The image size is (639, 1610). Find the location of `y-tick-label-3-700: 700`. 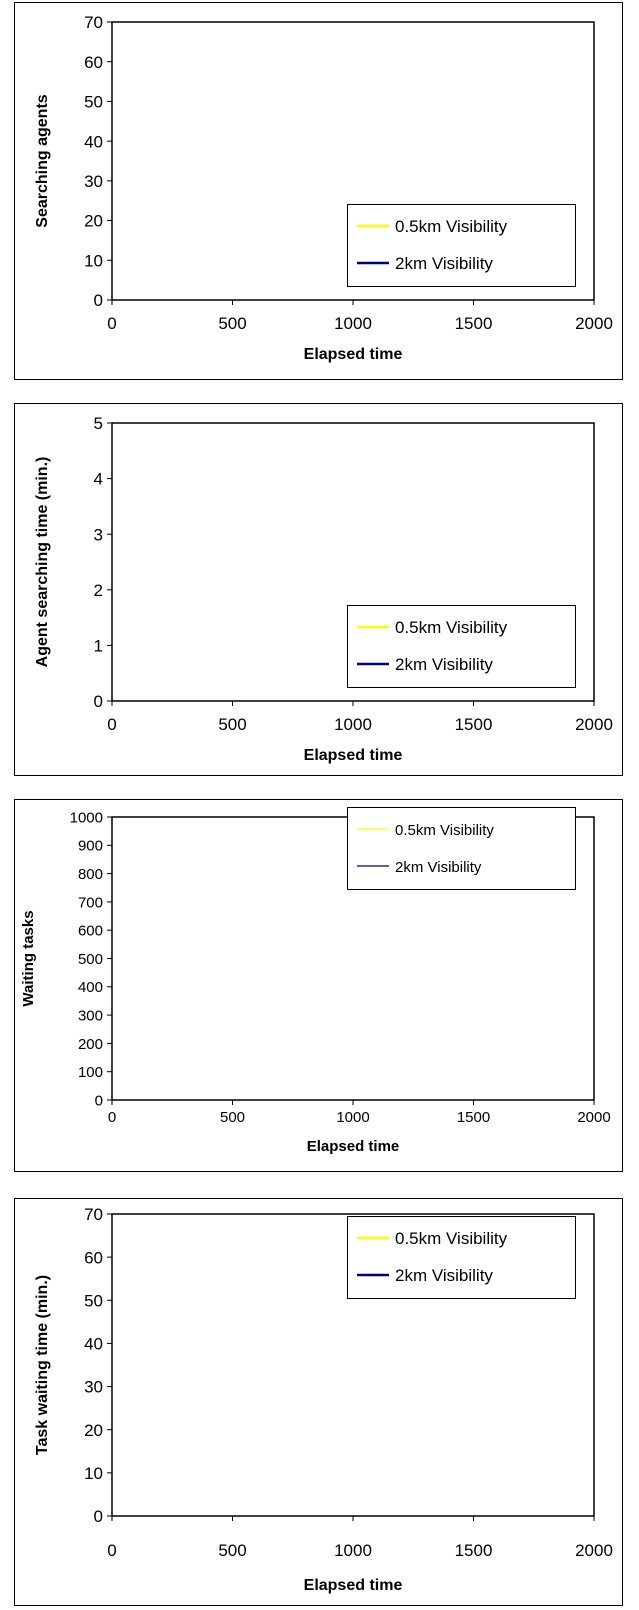

y-tick-label-3-700: 700 is located at coordinates (90, 902).